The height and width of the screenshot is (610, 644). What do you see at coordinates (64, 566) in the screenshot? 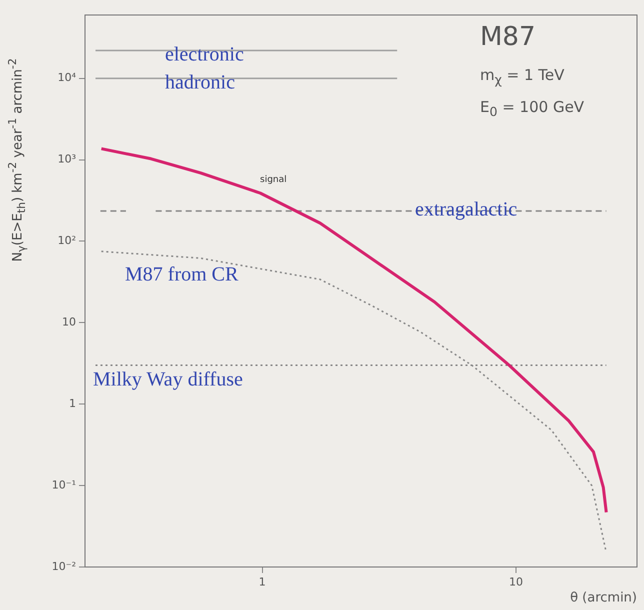
I see `y-tick-label: 10⁻²` at bounding box center [64, 566].